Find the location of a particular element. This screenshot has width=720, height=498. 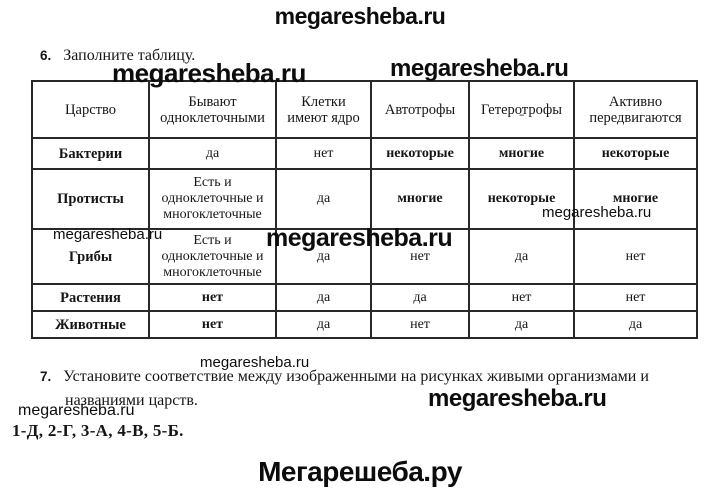

task6-text: Заполните таблицу. is located at coordinates (129, 55).